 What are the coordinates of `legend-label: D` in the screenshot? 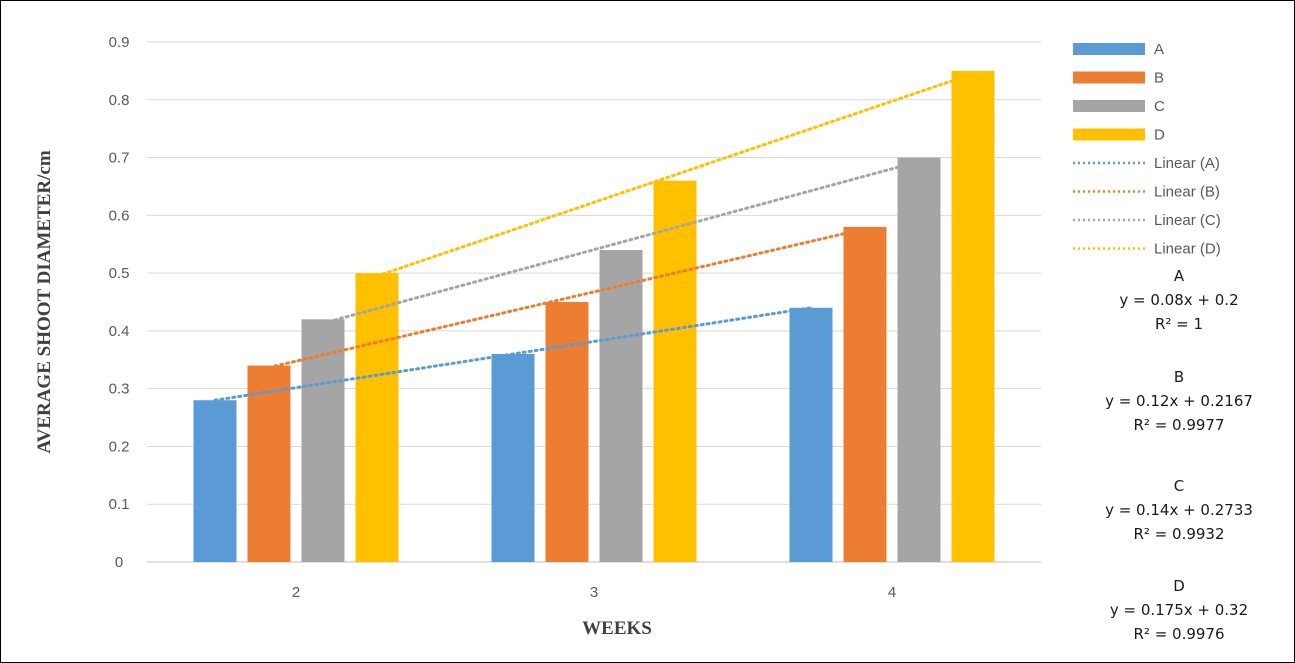 It's located at (1159, 135).